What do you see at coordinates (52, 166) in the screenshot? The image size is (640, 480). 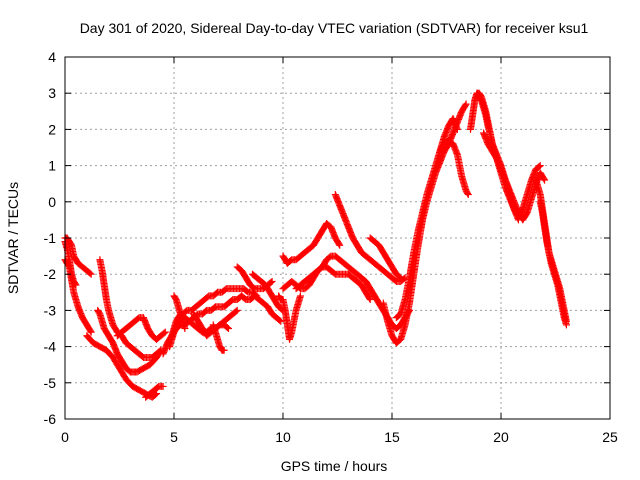 I see `y-tick-label: 1` at bounding box center [52, 166].